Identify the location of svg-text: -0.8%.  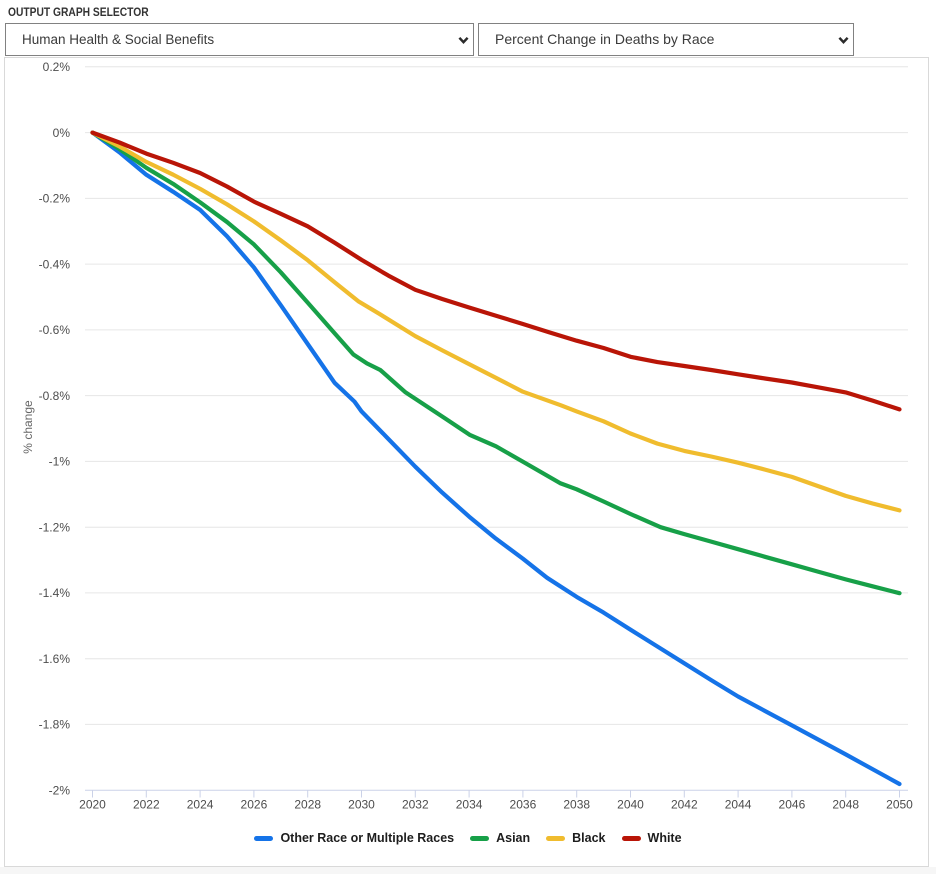
(55, 396).